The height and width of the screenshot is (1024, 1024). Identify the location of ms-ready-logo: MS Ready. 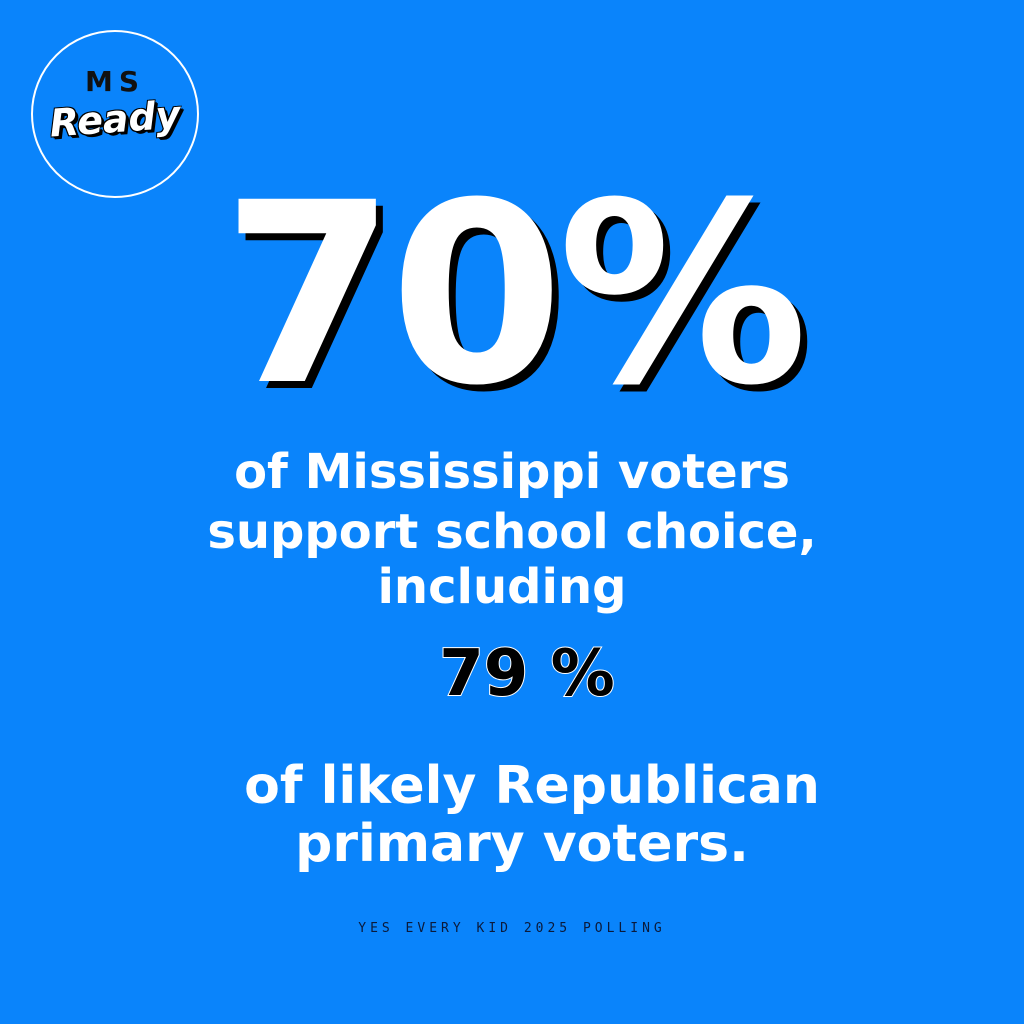
(115, 114).